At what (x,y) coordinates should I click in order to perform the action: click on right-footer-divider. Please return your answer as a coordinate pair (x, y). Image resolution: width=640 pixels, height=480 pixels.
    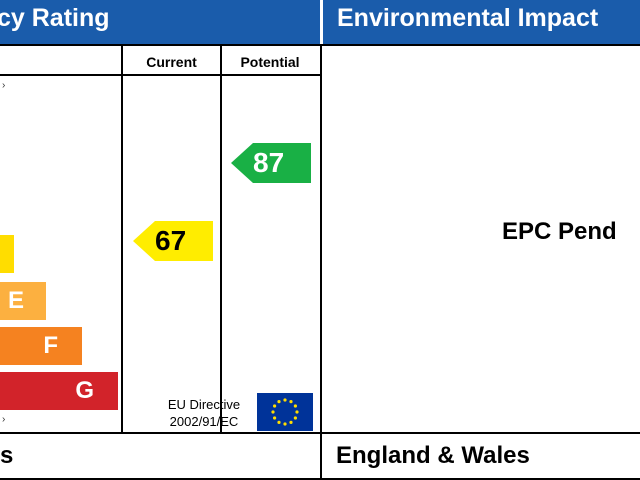
    Looking at the image, I should click on (481, 433).